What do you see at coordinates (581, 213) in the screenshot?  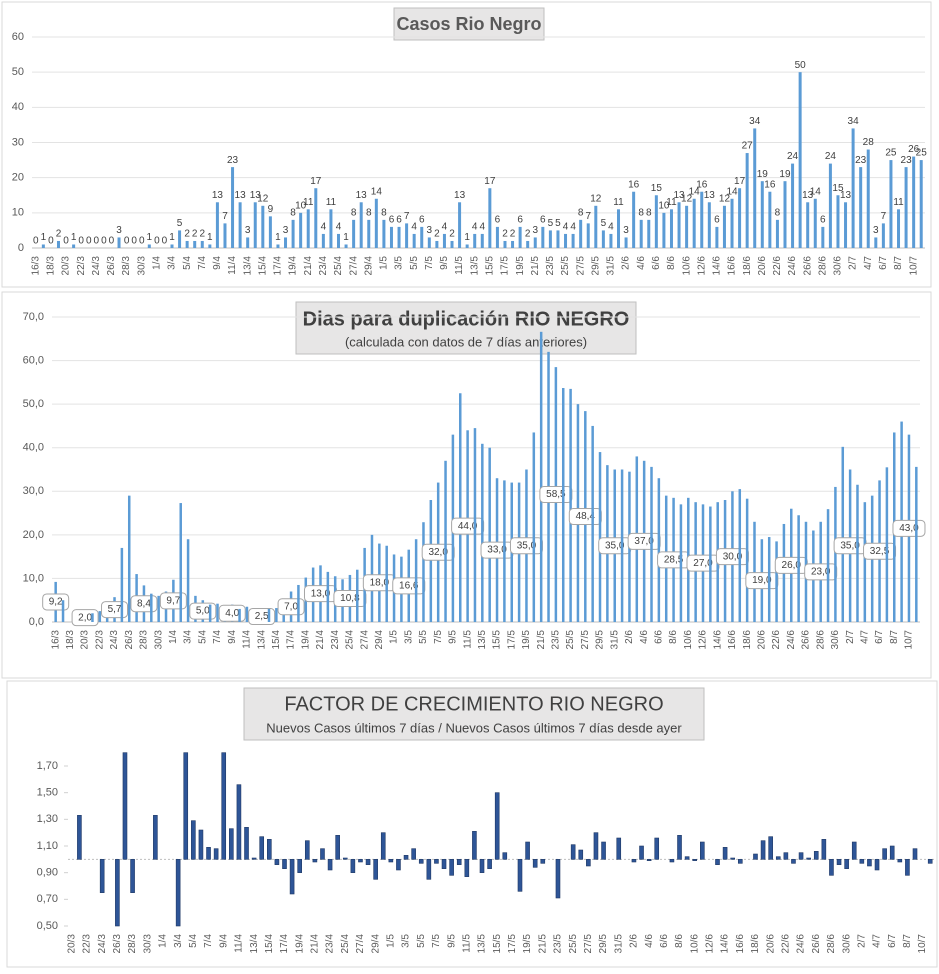 I see `data-label: 8` at bounding box center [581, 213].